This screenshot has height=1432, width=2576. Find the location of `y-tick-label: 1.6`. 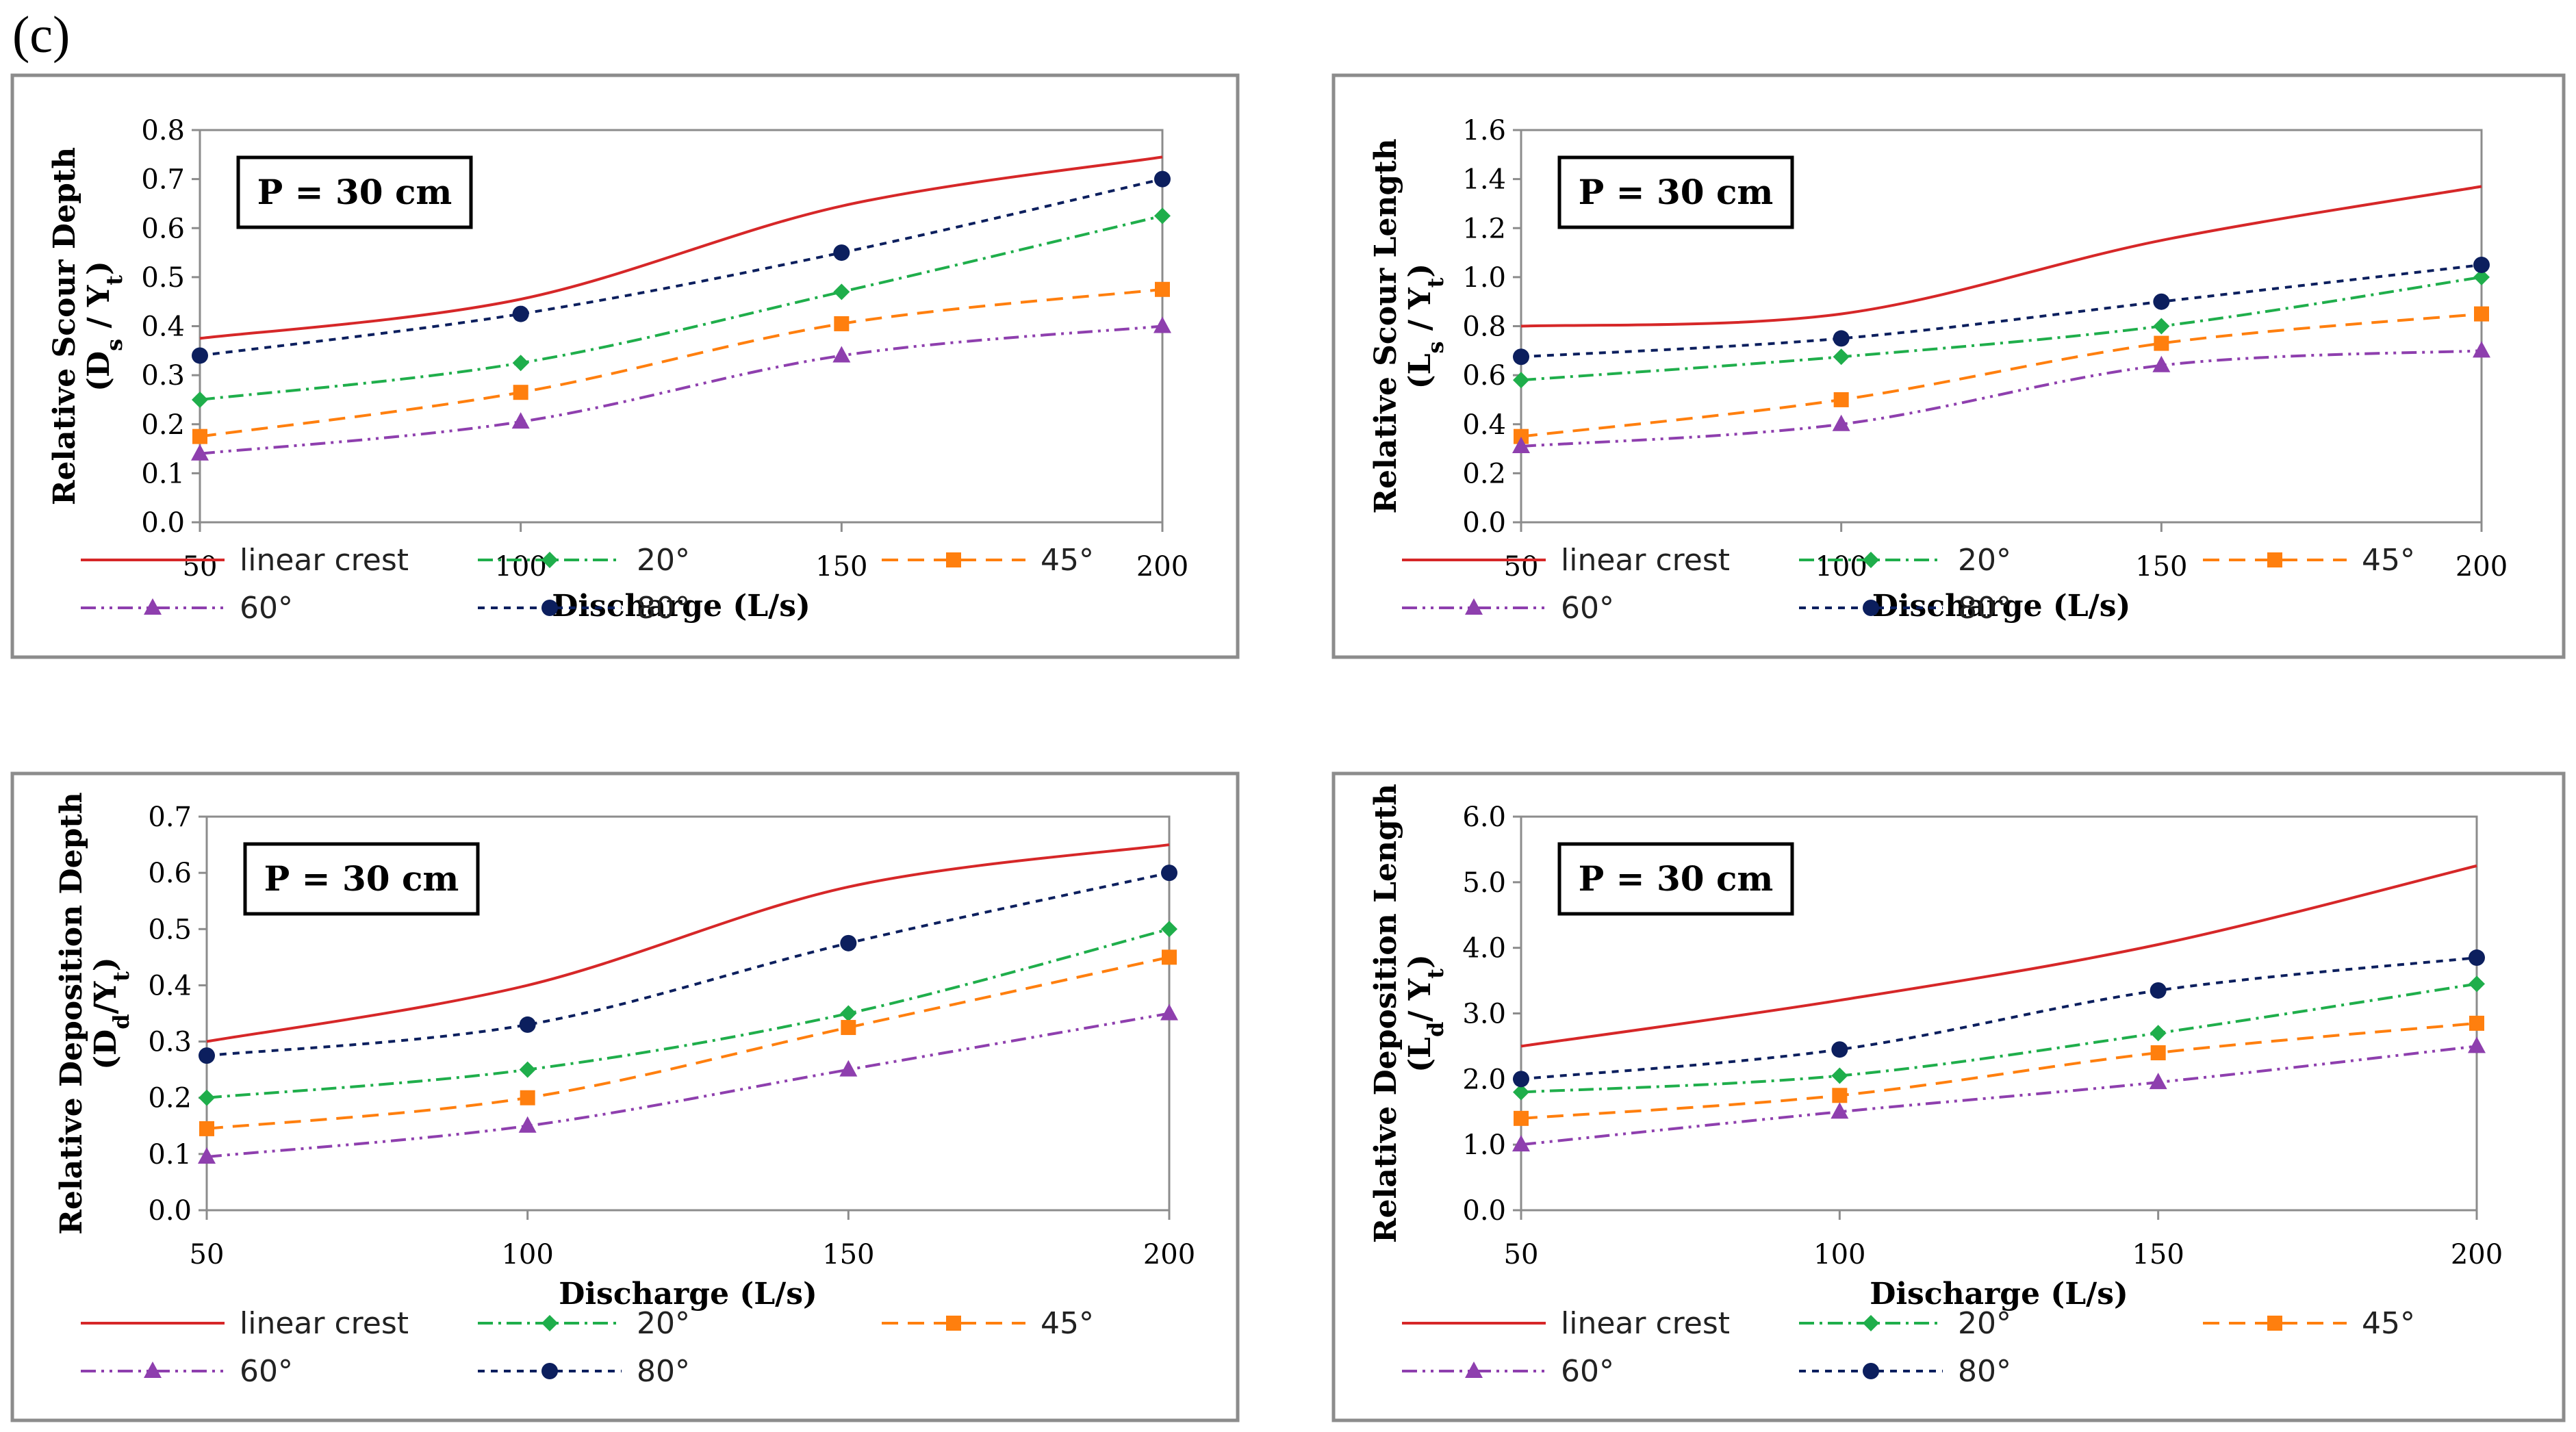

y-tick-label: 1.6 is located at coordinates (1484, 130).